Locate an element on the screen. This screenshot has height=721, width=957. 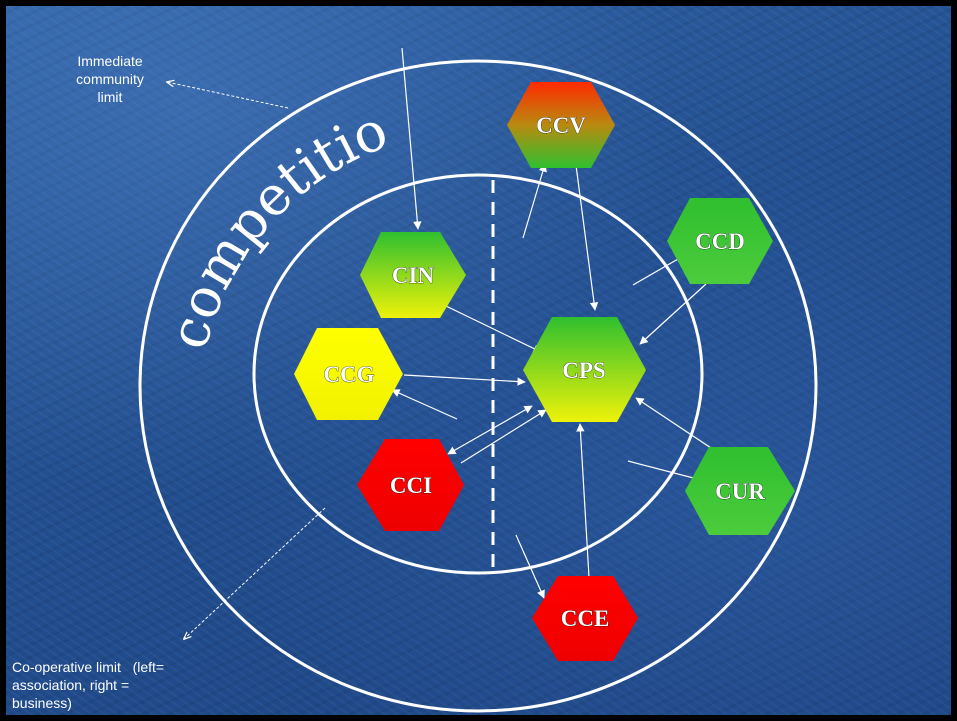
cooperative-limit-line-2: association, right = is located at coordinates (70, 685).